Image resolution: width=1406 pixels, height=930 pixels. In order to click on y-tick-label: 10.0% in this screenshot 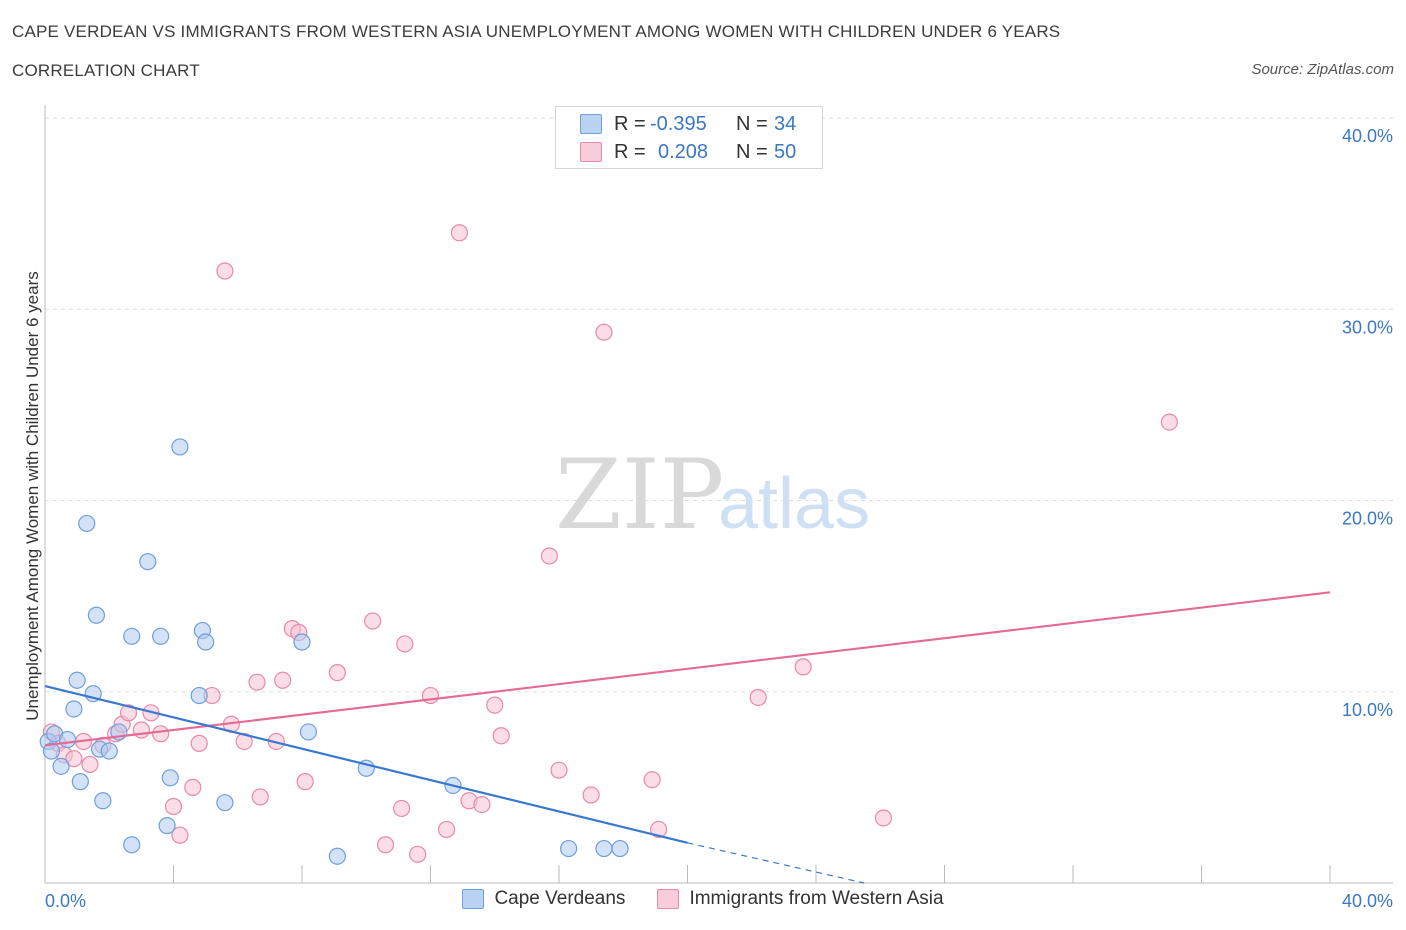, I will do `click(1367, 710)`.